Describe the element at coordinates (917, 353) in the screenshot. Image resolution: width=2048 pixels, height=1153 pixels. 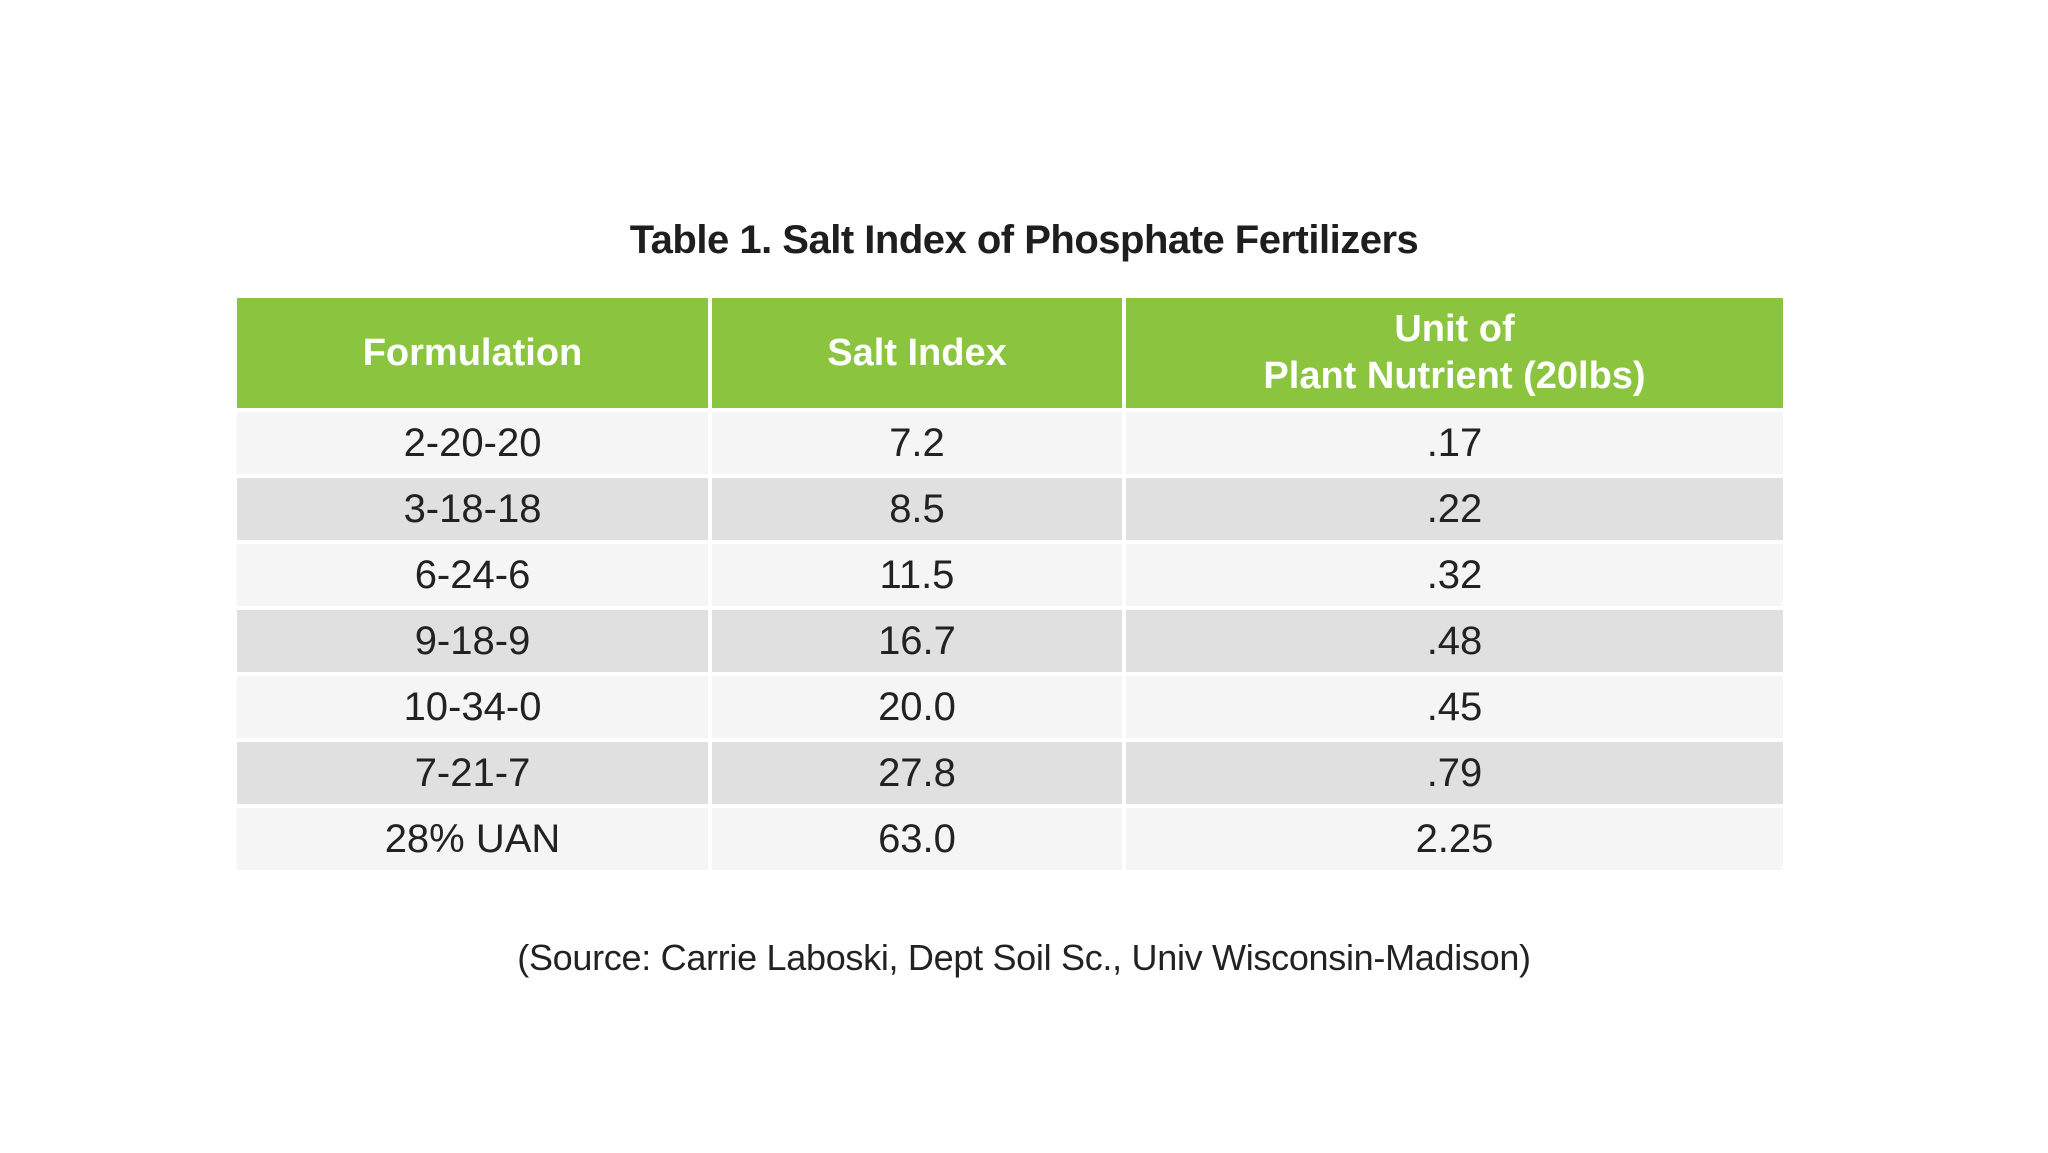
I see `header-salt-index: Salt Index` at that location.